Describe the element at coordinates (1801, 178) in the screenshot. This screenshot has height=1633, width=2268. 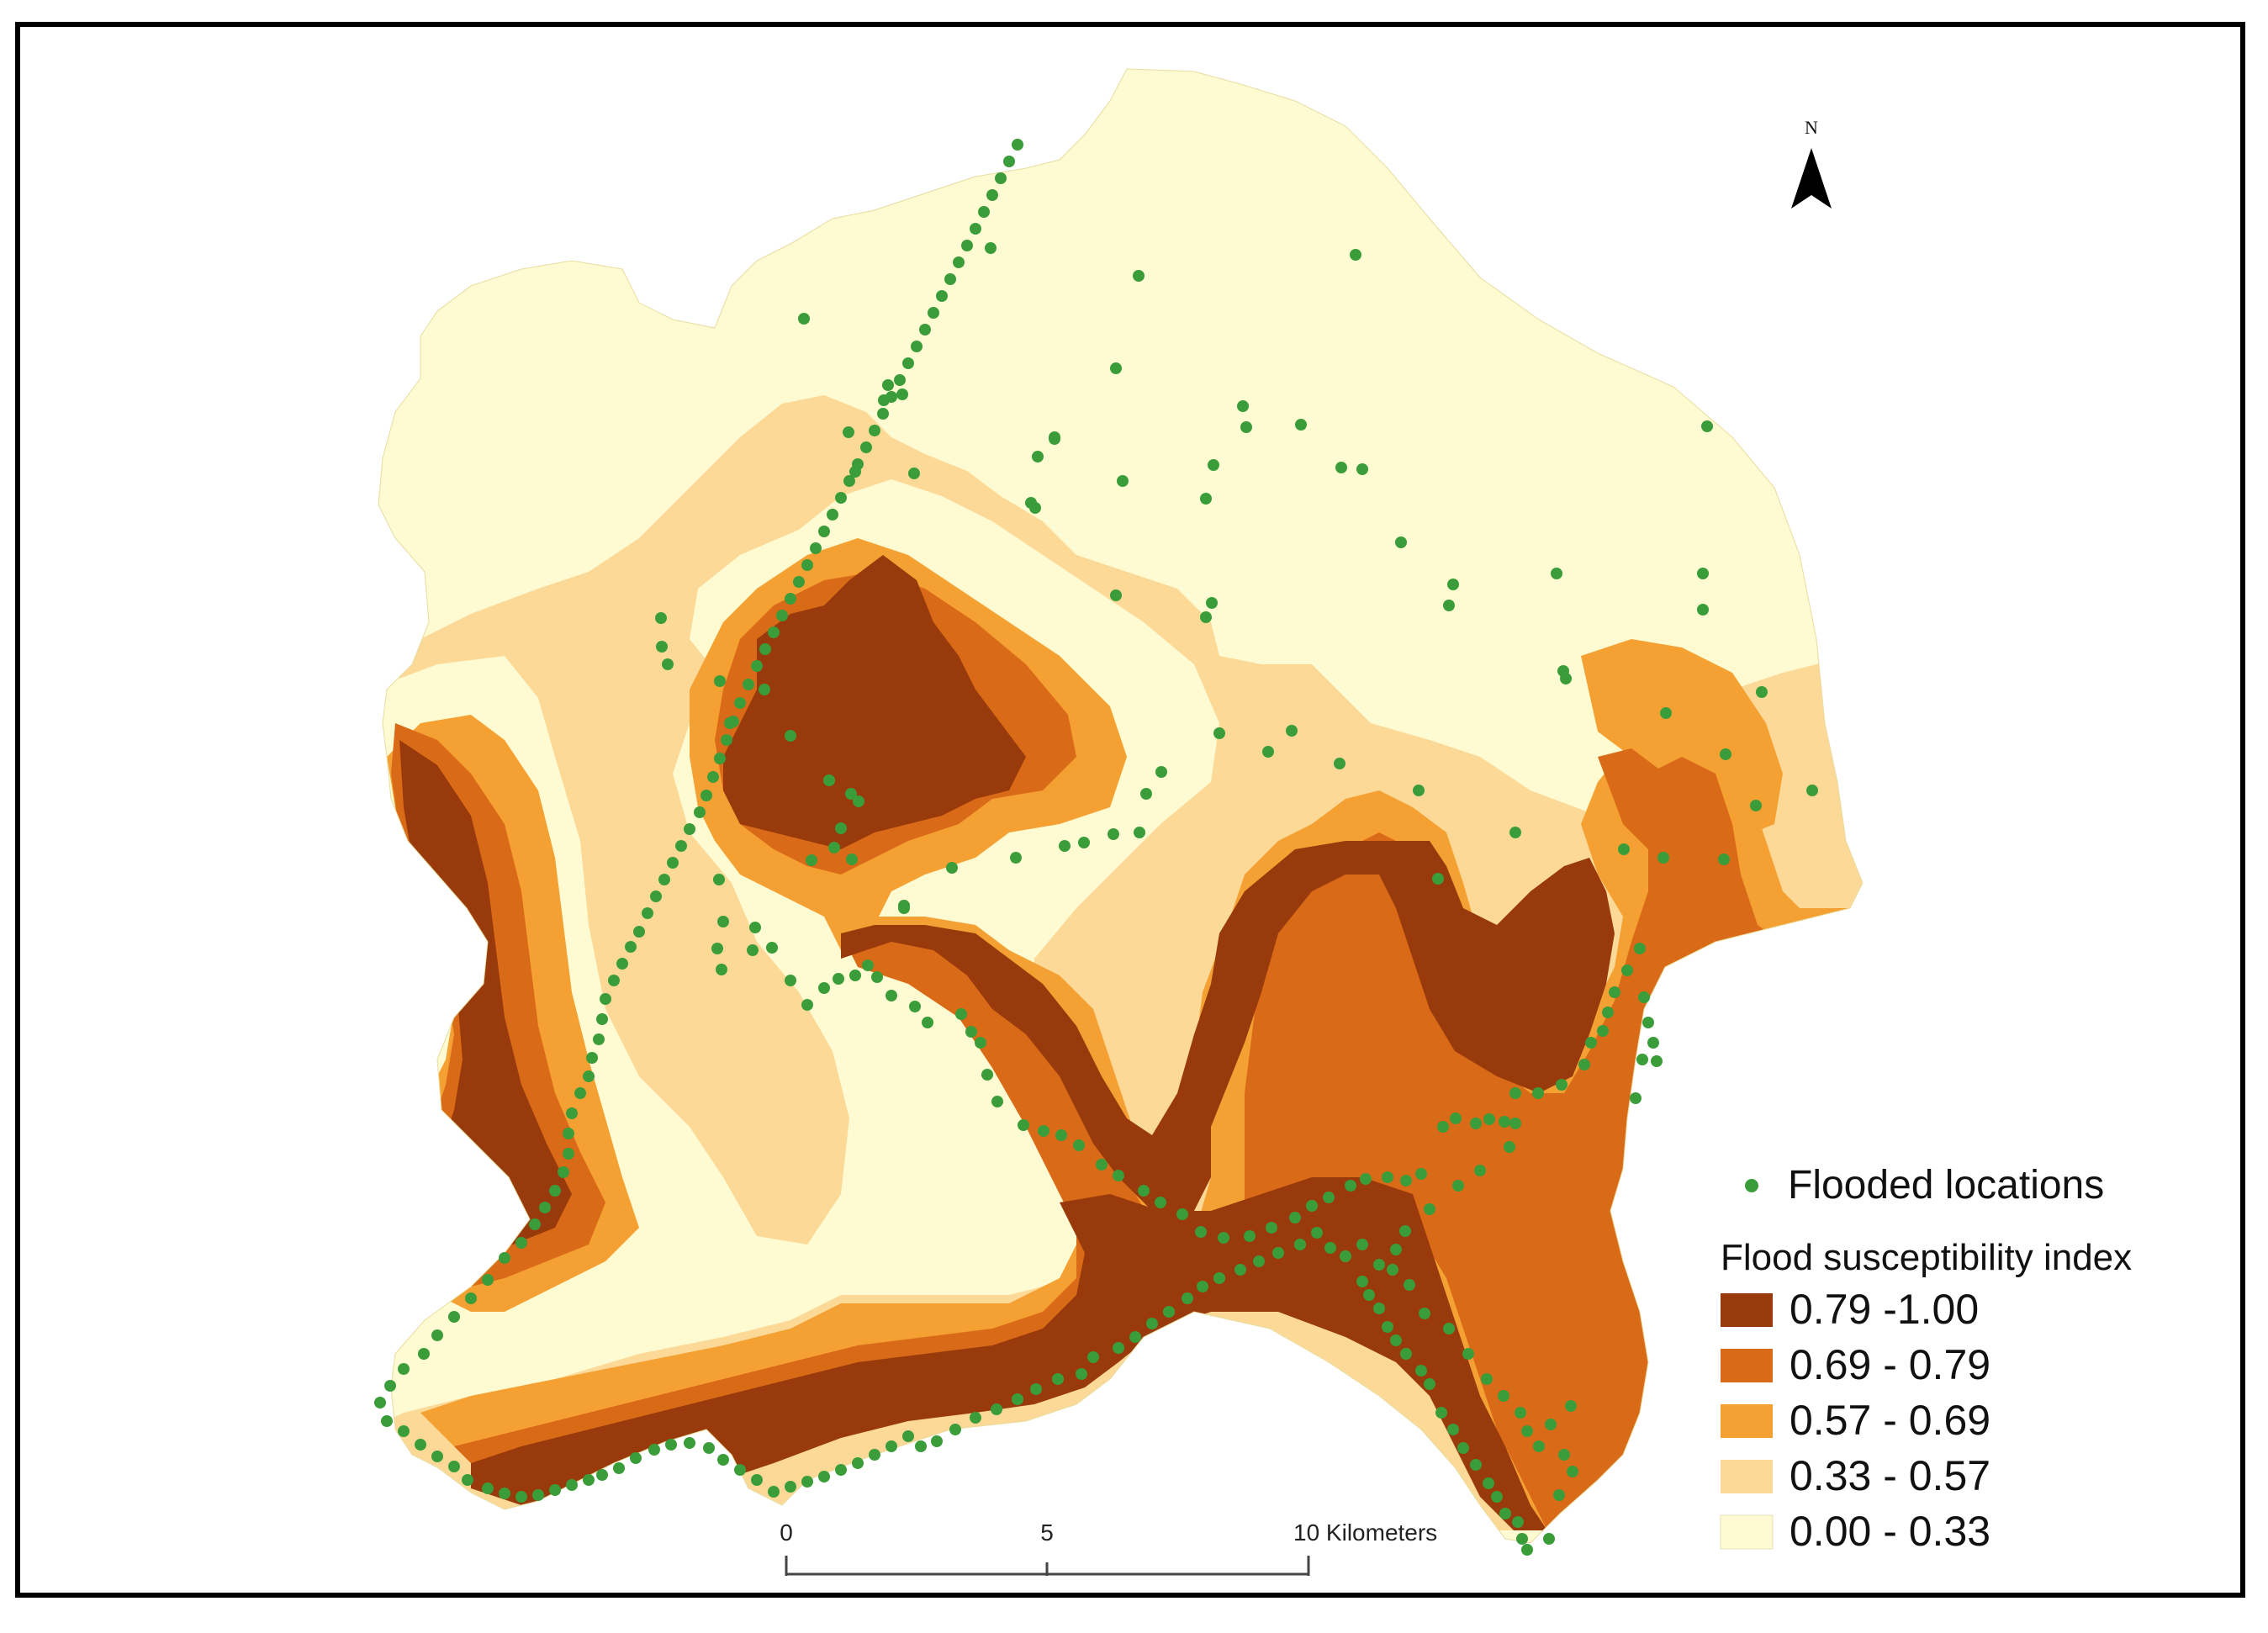
I see `north-arrow-icon` at that location.